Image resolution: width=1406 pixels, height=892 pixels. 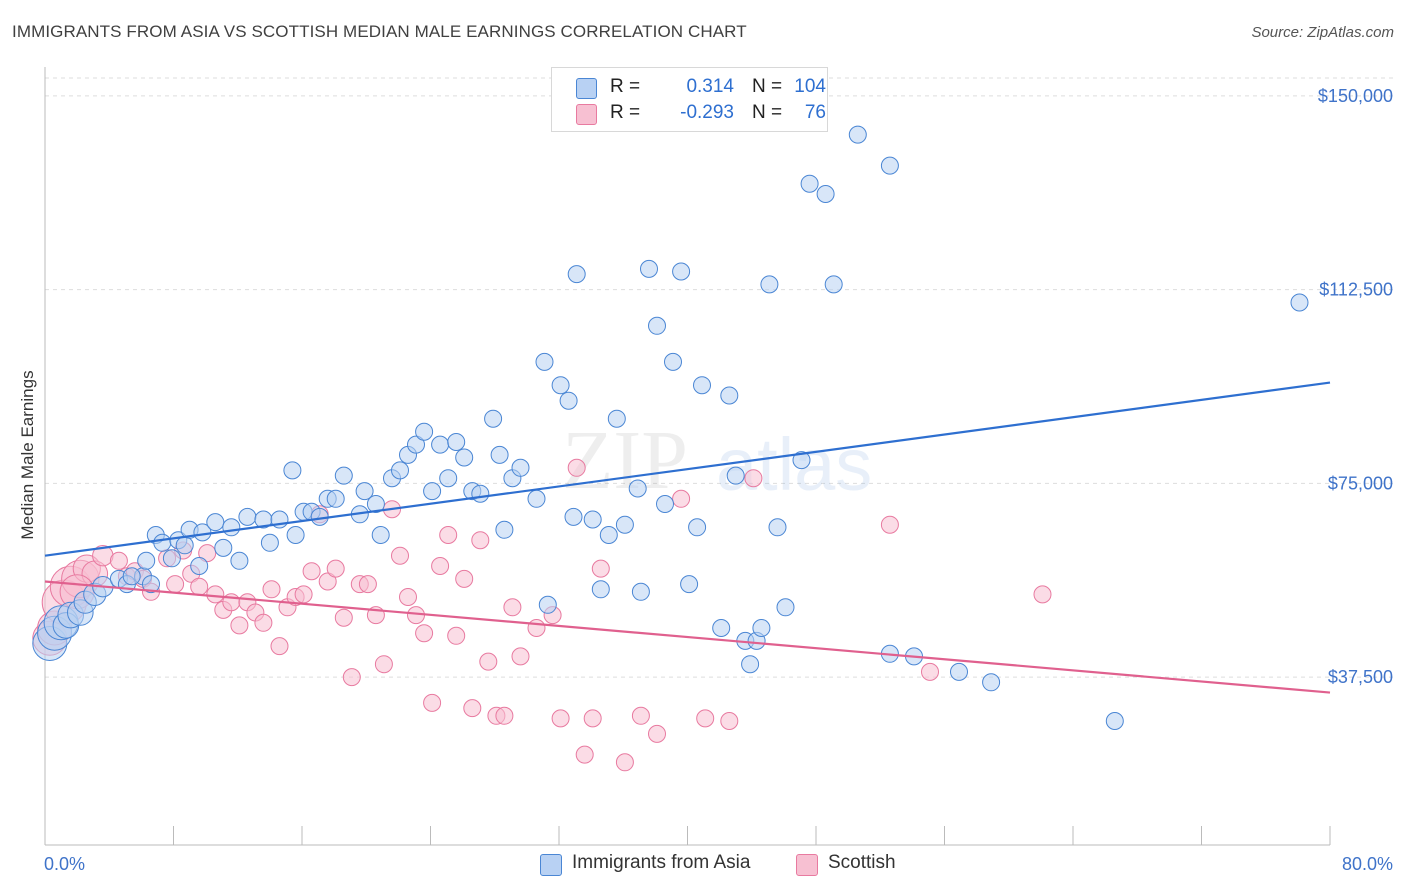 I want to click on watermark: ZIP atlas, so click(x=717, y=460).